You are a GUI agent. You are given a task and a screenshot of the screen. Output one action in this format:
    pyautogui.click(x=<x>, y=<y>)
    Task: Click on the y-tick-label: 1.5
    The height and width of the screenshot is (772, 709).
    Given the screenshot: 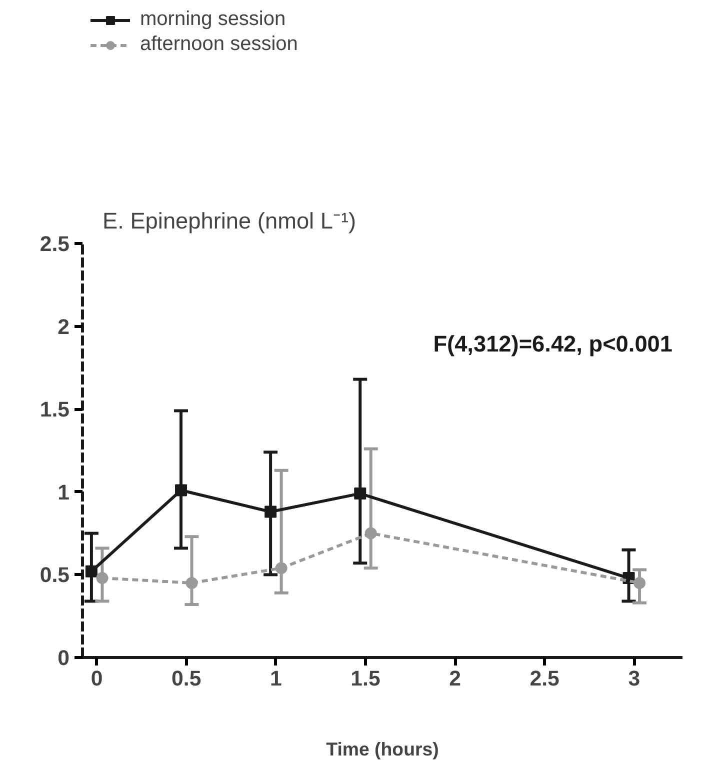 What is the action you would take?
    pyautogui.click(x=55, y=410)
    